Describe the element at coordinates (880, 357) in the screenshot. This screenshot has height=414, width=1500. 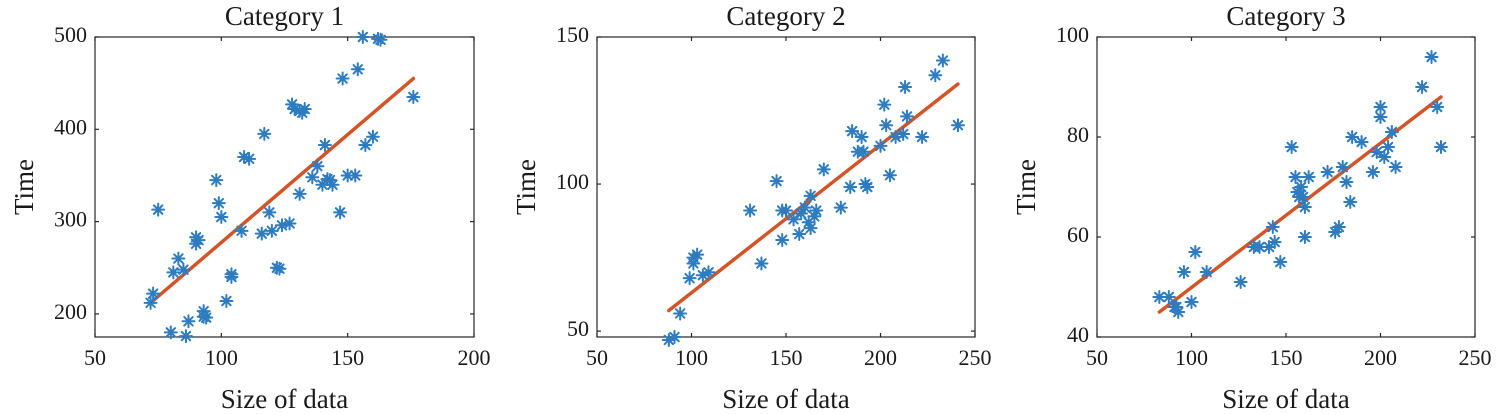
I see `x-tick-label: 200` at that location.